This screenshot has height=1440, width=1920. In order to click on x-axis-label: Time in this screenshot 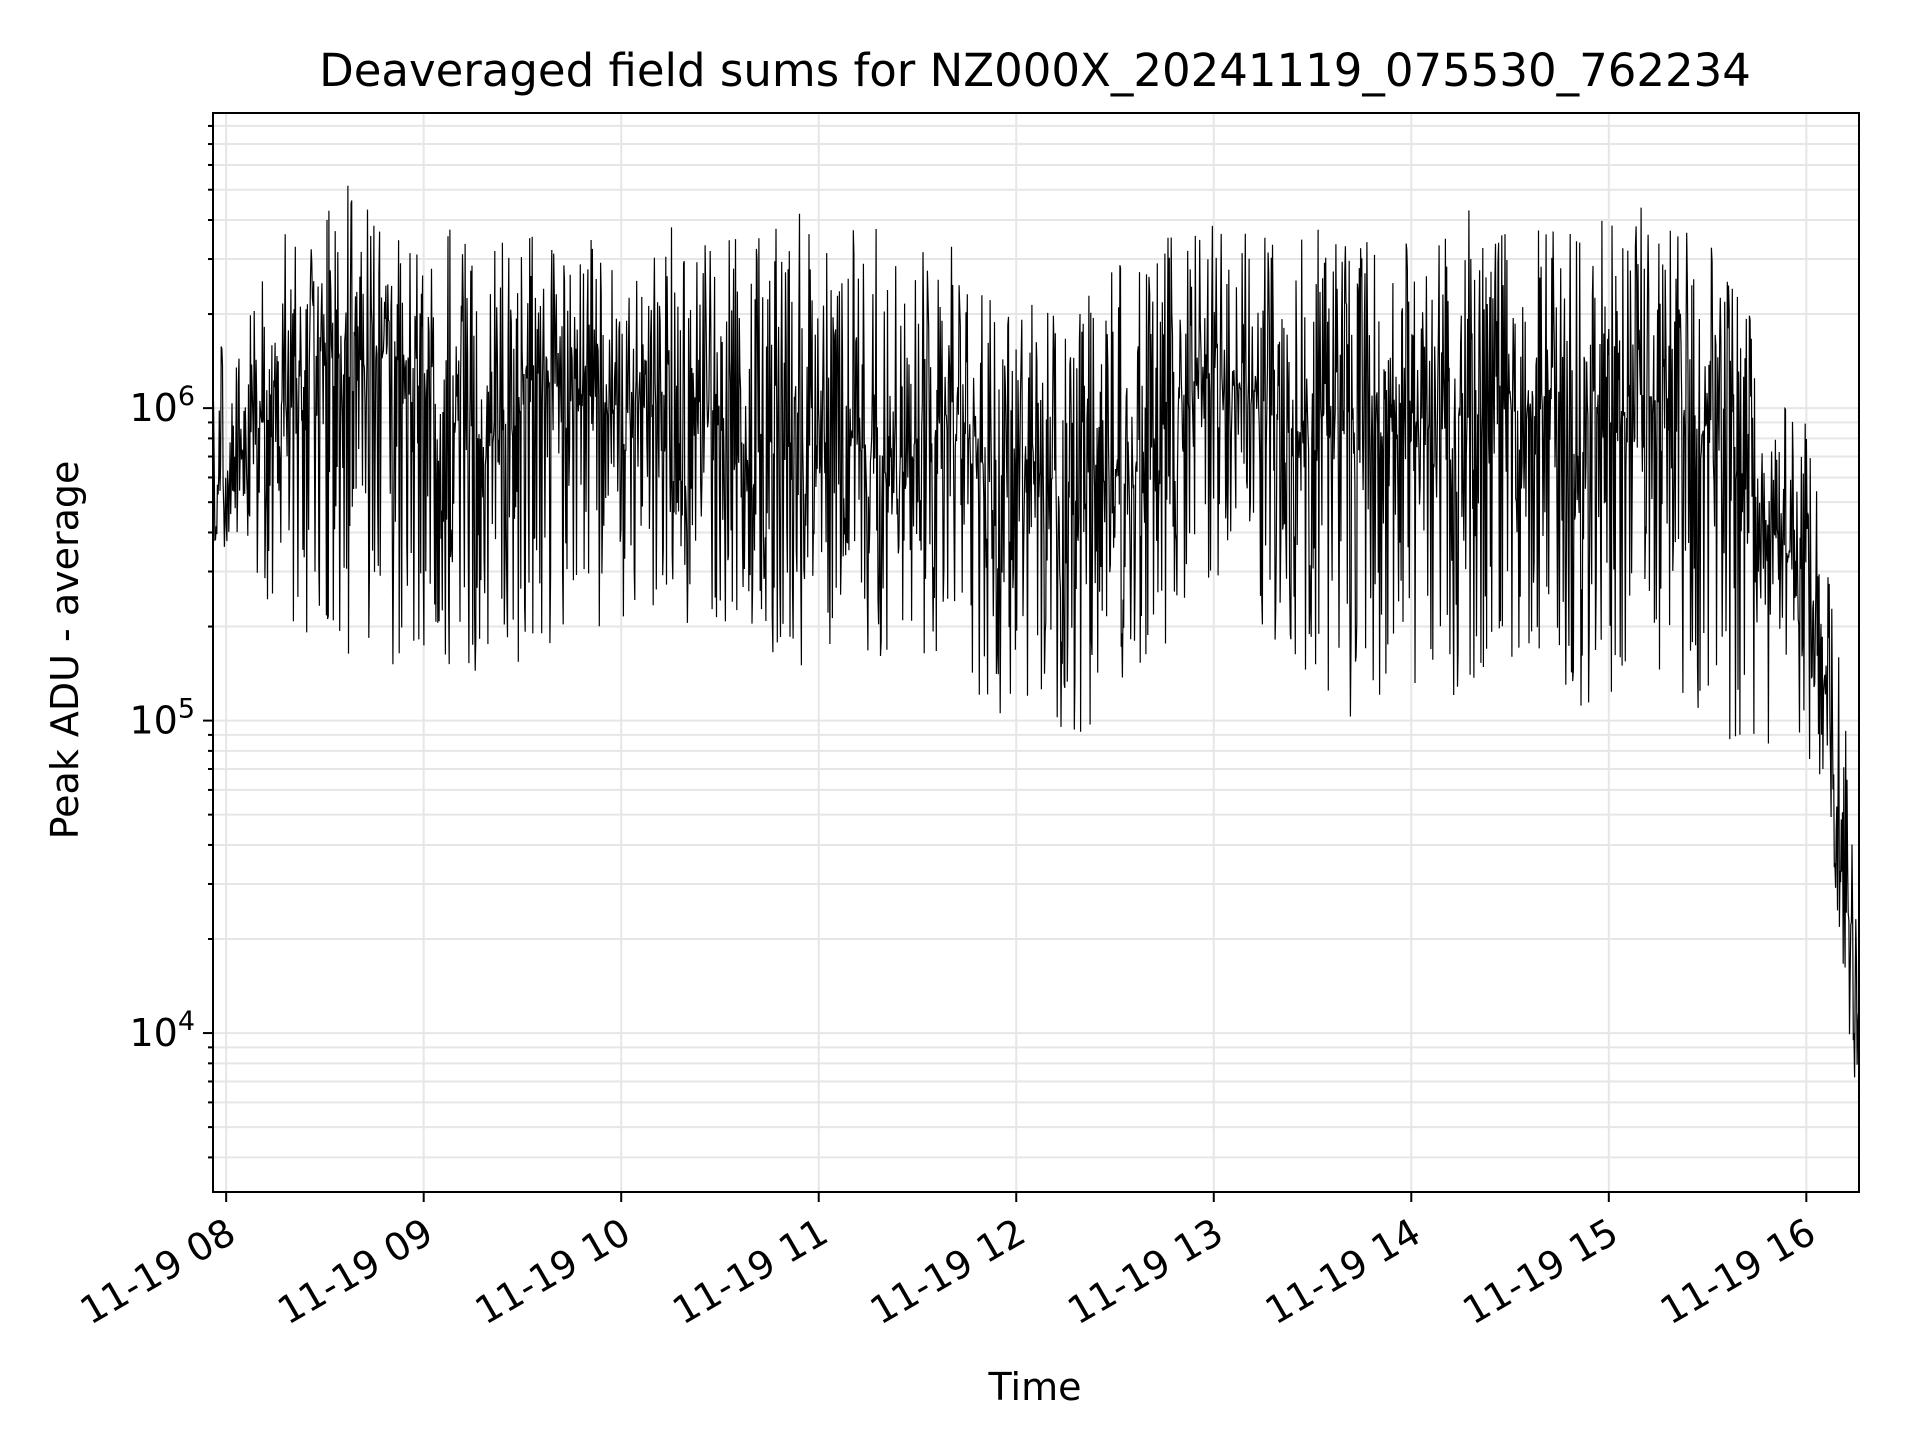, I will do `click(1035, 1387)`.